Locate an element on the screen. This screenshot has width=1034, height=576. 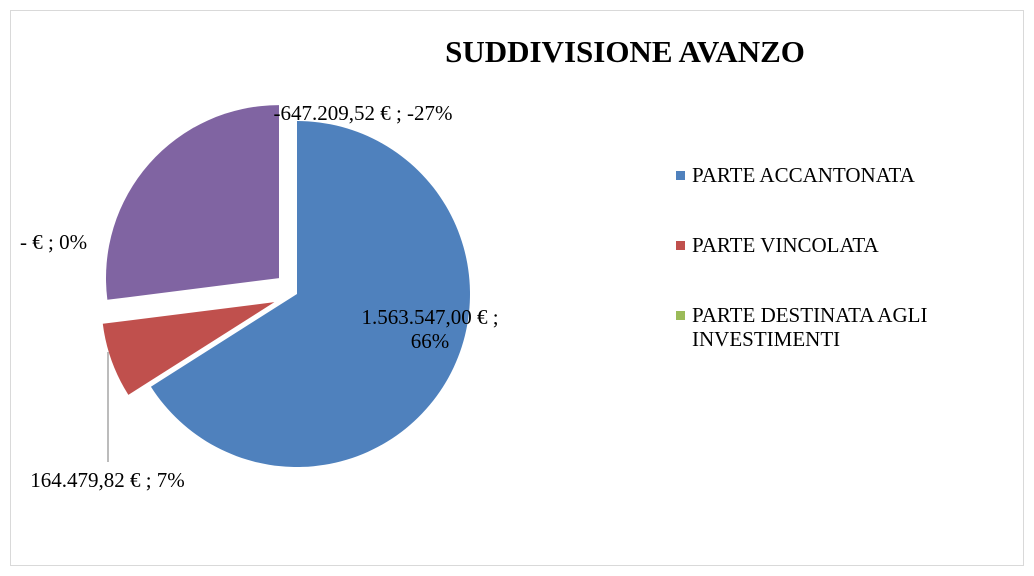
data-label: -647.209,52 € ; -27% is located at coordinates (363, 113).